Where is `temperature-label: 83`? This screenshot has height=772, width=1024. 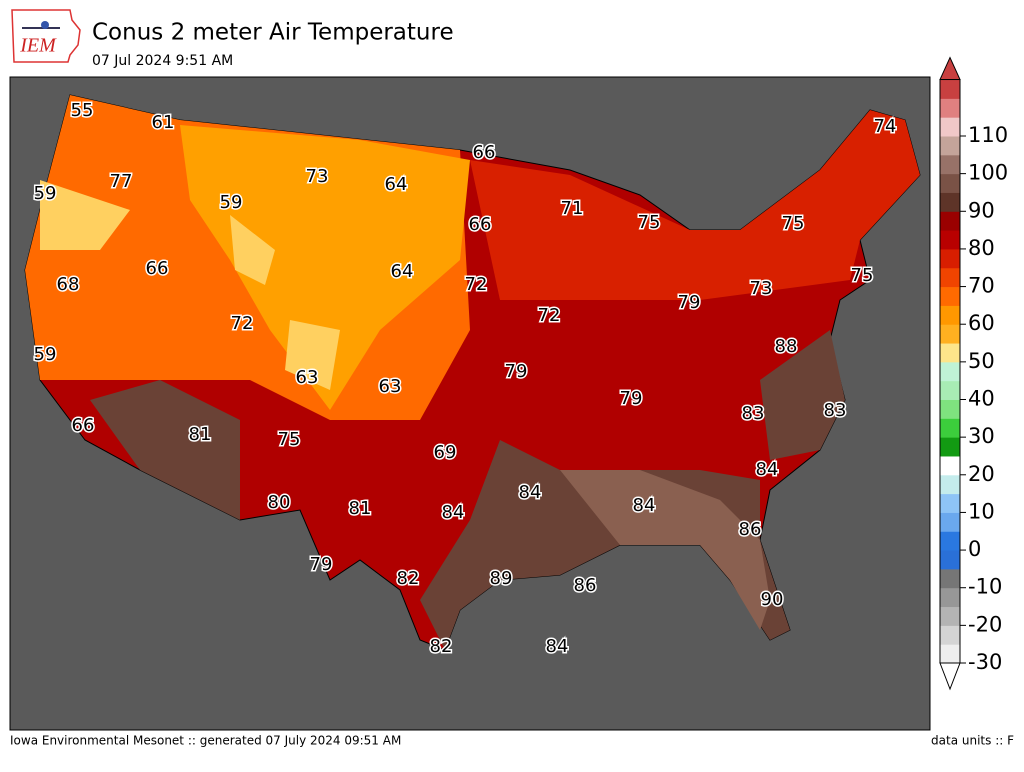 temperature-label: 83 is located at coordinates (753, 413).